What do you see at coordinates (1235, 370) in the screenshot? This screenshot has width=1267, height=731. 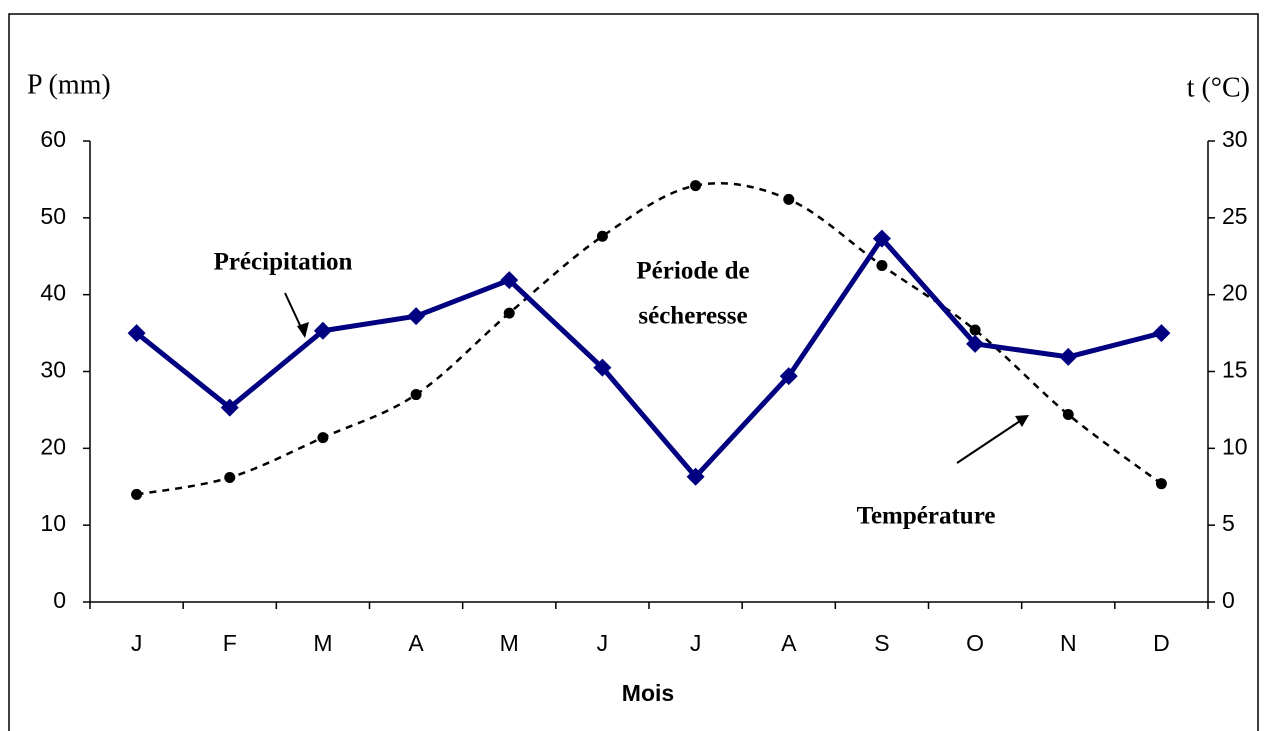 I see `y2-tick-label: 15` at bounding box center [1235, 370].